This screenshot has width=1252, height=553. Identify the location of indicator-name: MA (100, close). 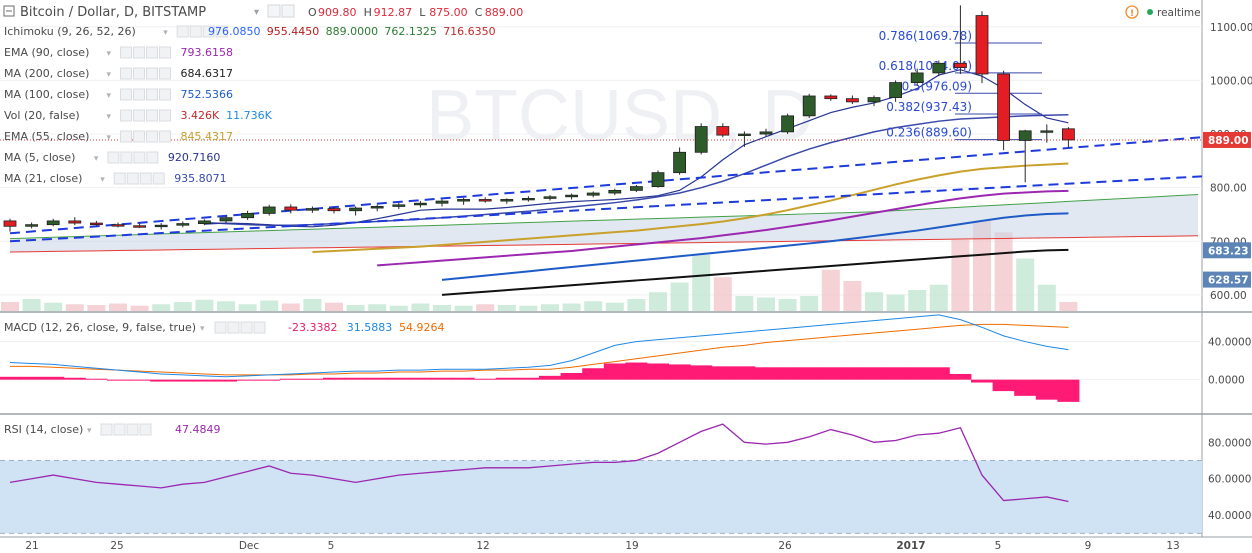
(46, 94).